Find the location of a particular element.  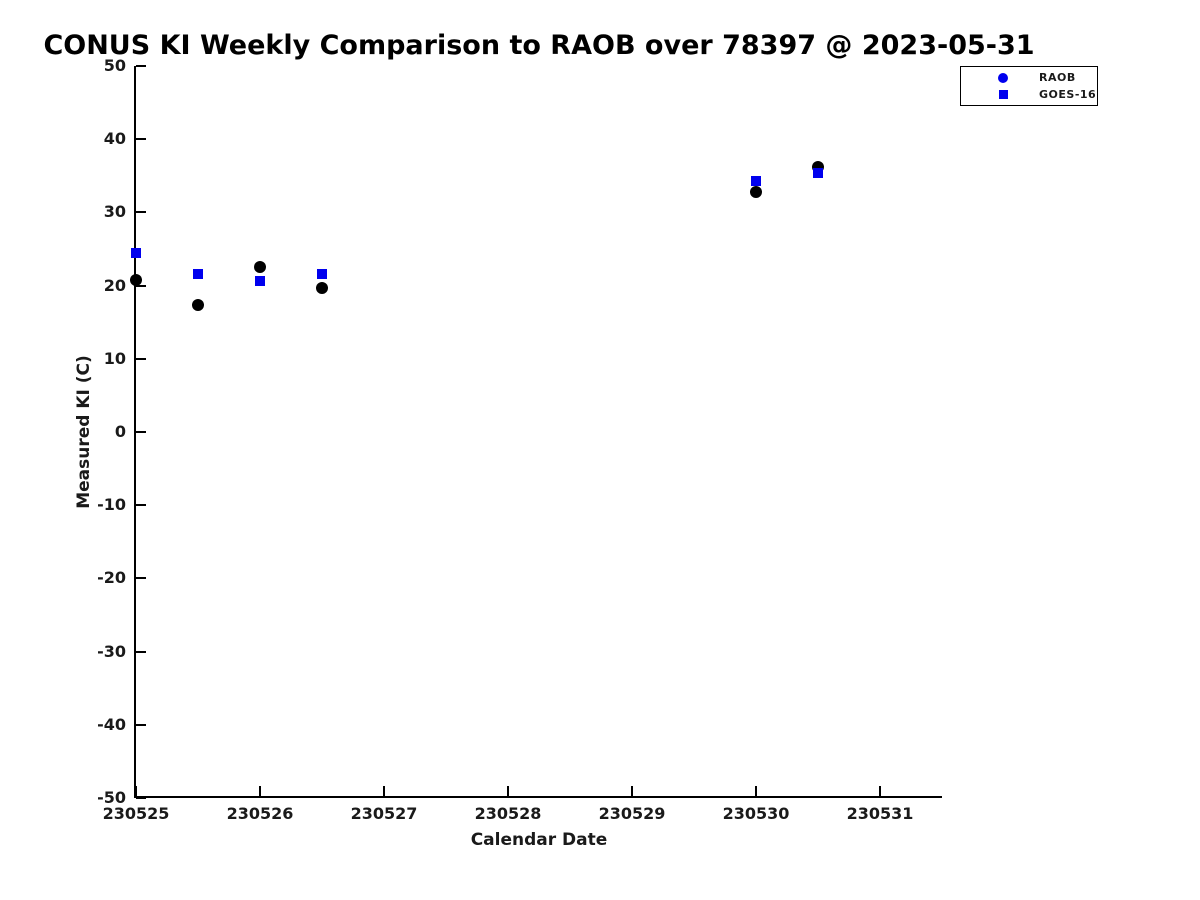

legend-item-raob: RAOB is located at coordinates (1029, 78).